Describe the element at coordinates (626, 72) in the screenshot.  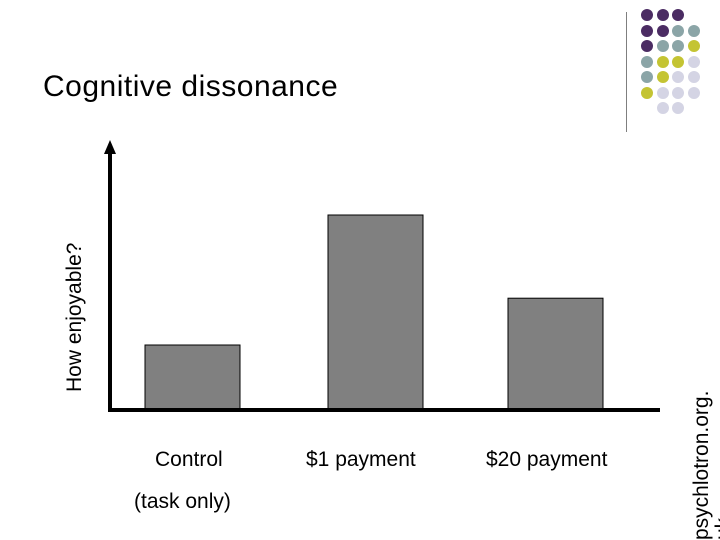
I see `divider-line` at that location.